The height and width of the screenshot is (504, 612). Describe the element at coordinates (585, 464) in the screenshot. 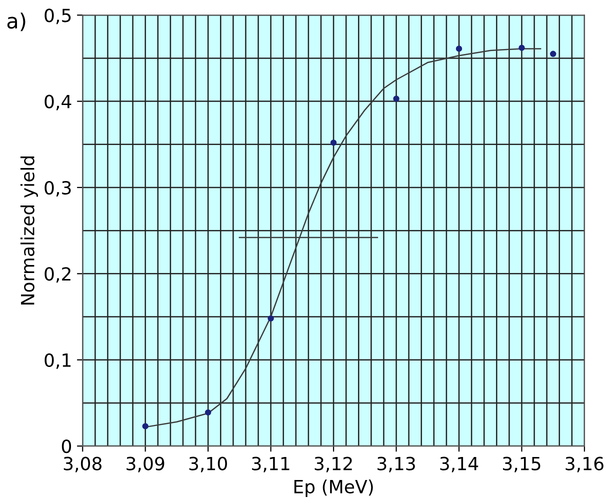

I see `x-tick-label: 3,16` at that location.